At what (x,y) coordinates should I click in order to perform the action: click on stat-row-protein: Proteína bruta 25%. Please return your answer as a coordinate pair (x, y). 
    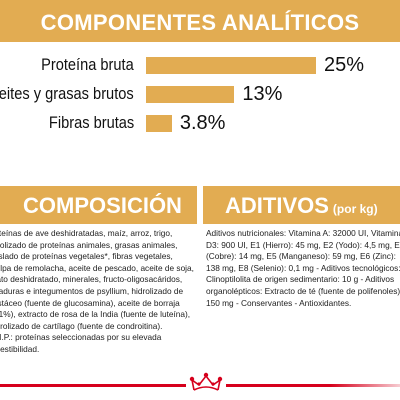
    Looking at the image, I should click on (200, 65).